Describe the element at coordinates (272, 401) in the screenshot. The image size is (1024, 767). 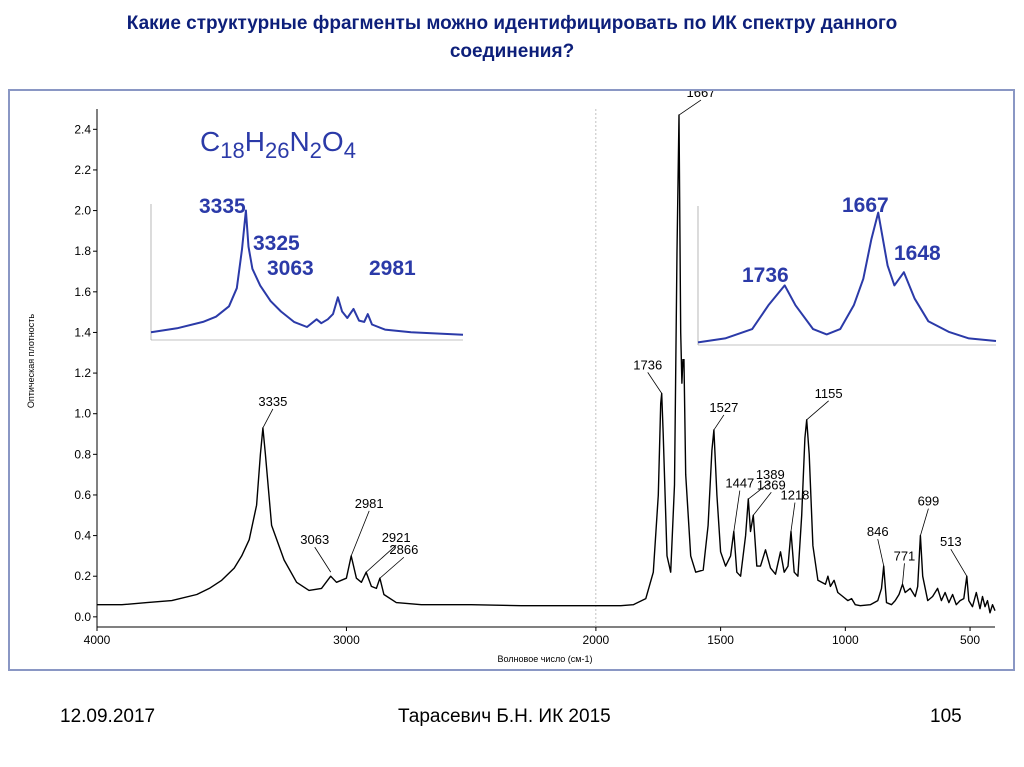
I see `peak-label-3335: 3335` at that location.